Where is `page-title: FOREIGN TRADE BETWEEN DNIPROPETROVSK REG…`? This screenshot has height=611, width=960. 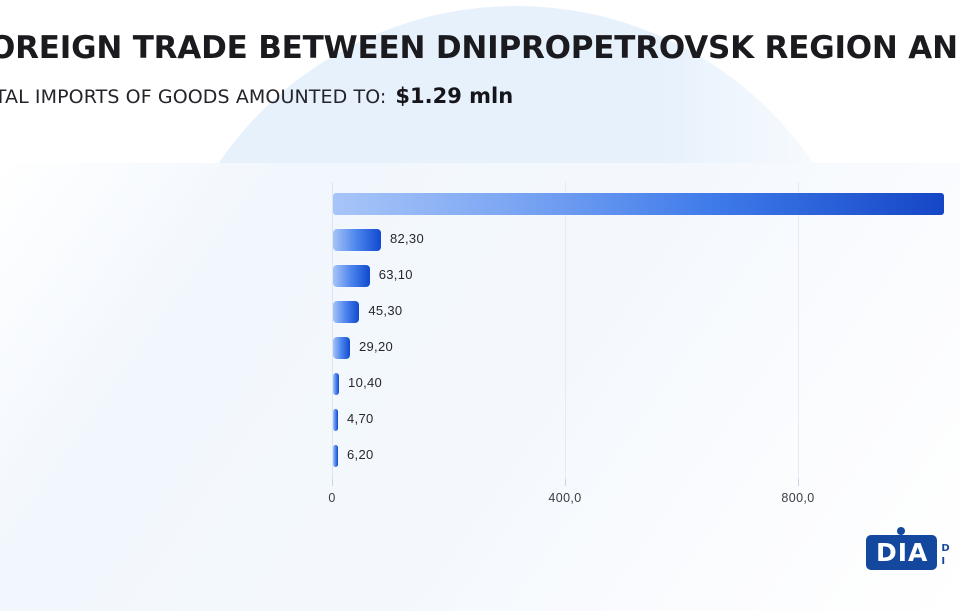 page-title: FOREIGN TRADE BETWEEN DNIPROPETROVSK REG… is located at coordinates (480, 48).